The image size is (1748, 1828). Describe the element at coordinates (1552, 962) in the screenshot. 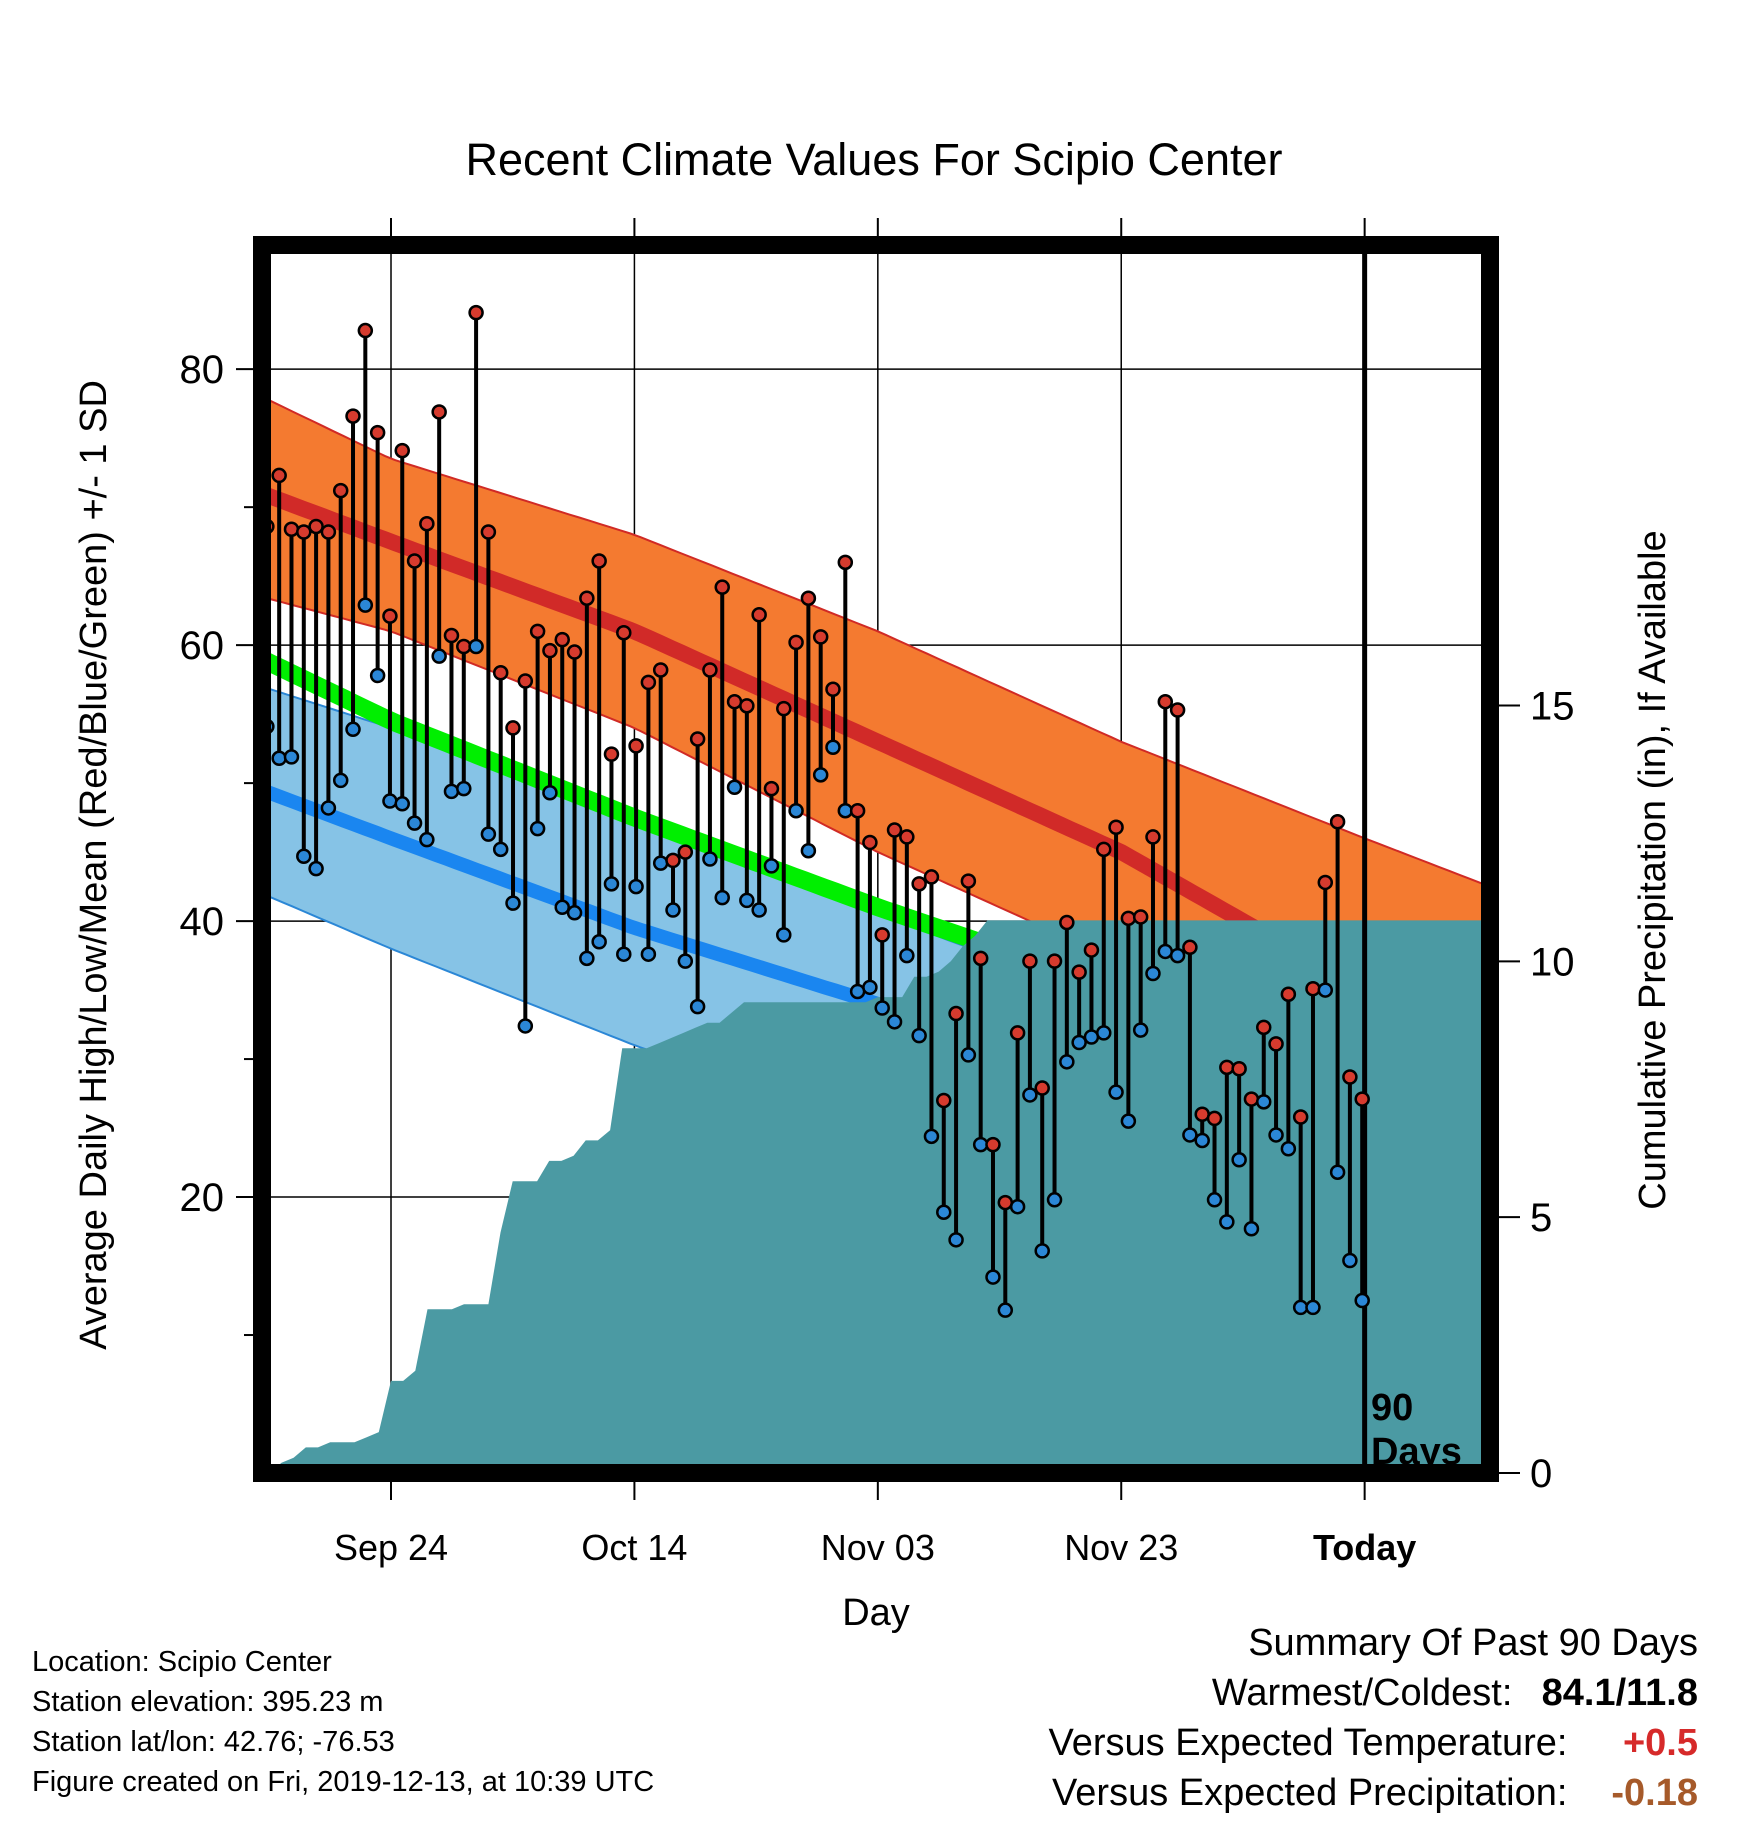

I see `y2-tick-label: 10` at that location.